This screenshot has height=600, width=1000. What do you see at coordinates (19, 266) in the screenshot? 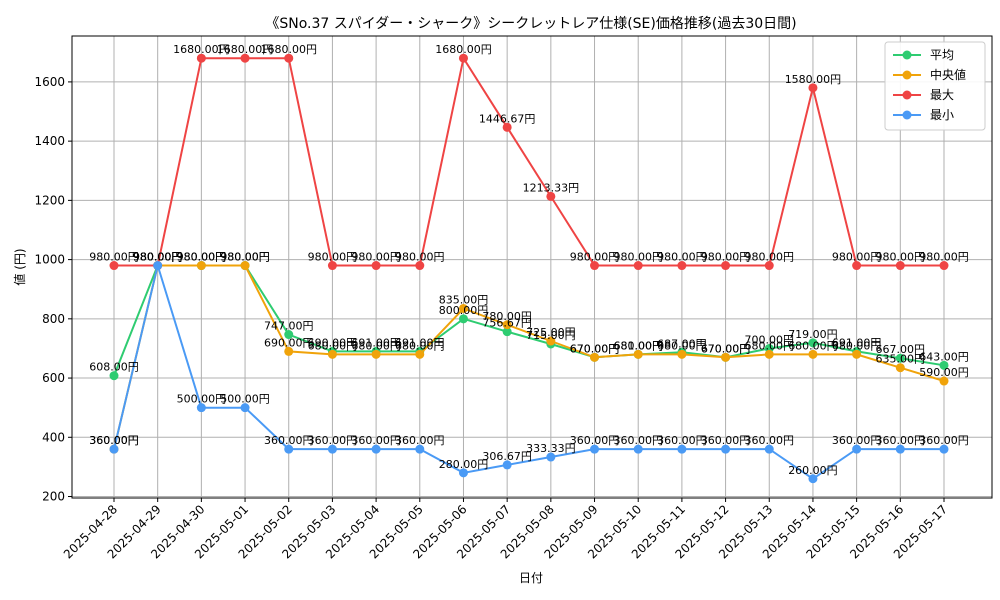
I see `y-axis-label: 値 (円)` at bounding box center [19, 266].